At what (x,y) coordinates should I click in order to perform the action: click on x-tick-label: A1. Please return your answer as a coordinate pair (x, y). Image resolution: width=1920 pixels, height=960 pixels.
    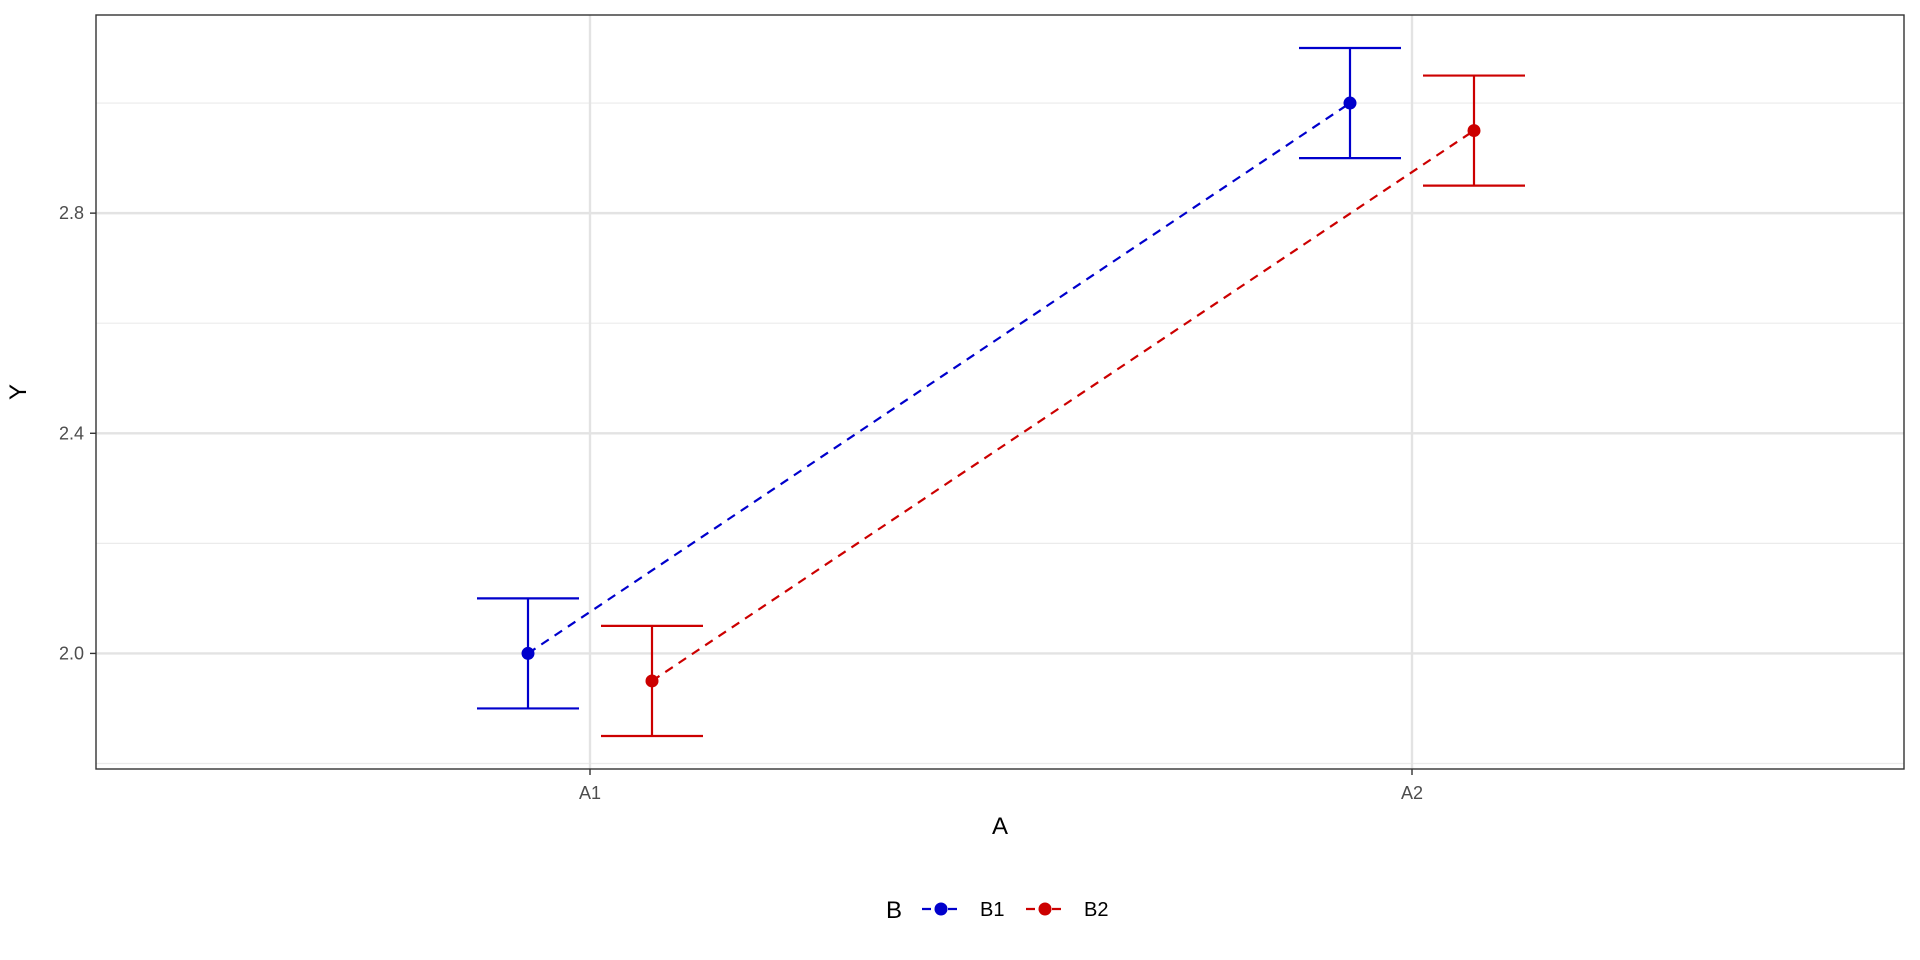
    Looking at the image, I should click on (590, 793).